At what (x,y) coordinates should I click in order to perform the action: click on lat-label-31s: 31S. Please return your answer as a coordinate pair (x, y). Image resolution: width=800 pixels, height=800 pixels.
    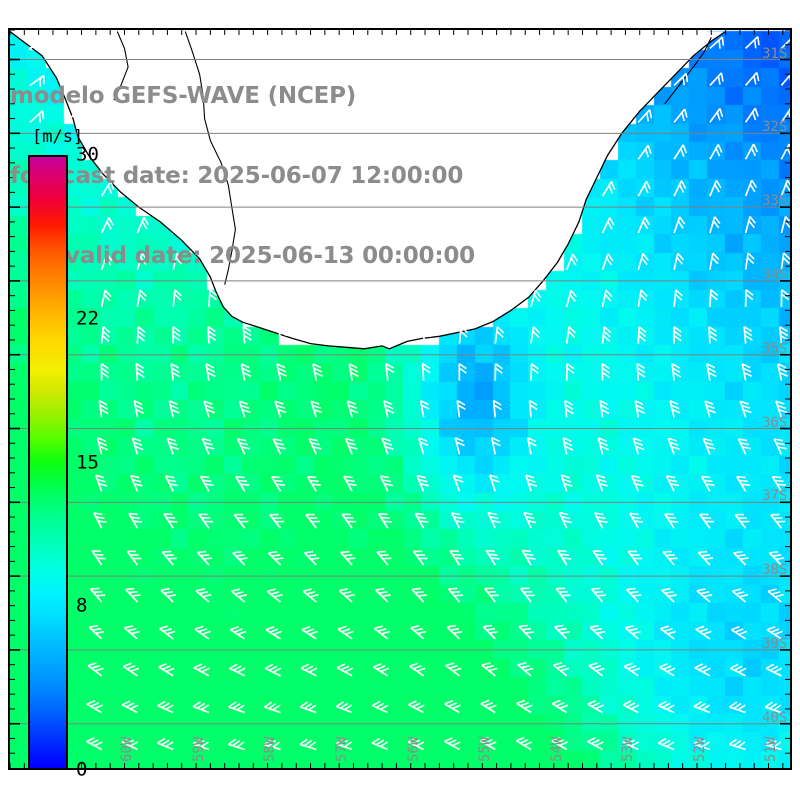
    Looking at the image, I should click on (775, 53).